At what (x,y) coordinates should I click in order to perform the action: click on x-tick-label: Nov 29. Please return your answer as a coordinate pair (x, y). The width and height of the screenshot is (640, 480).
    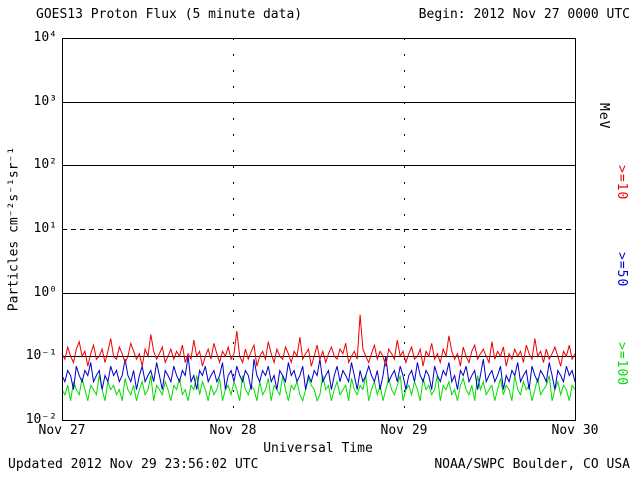
    Looking at the image, I should click on (404, 430).